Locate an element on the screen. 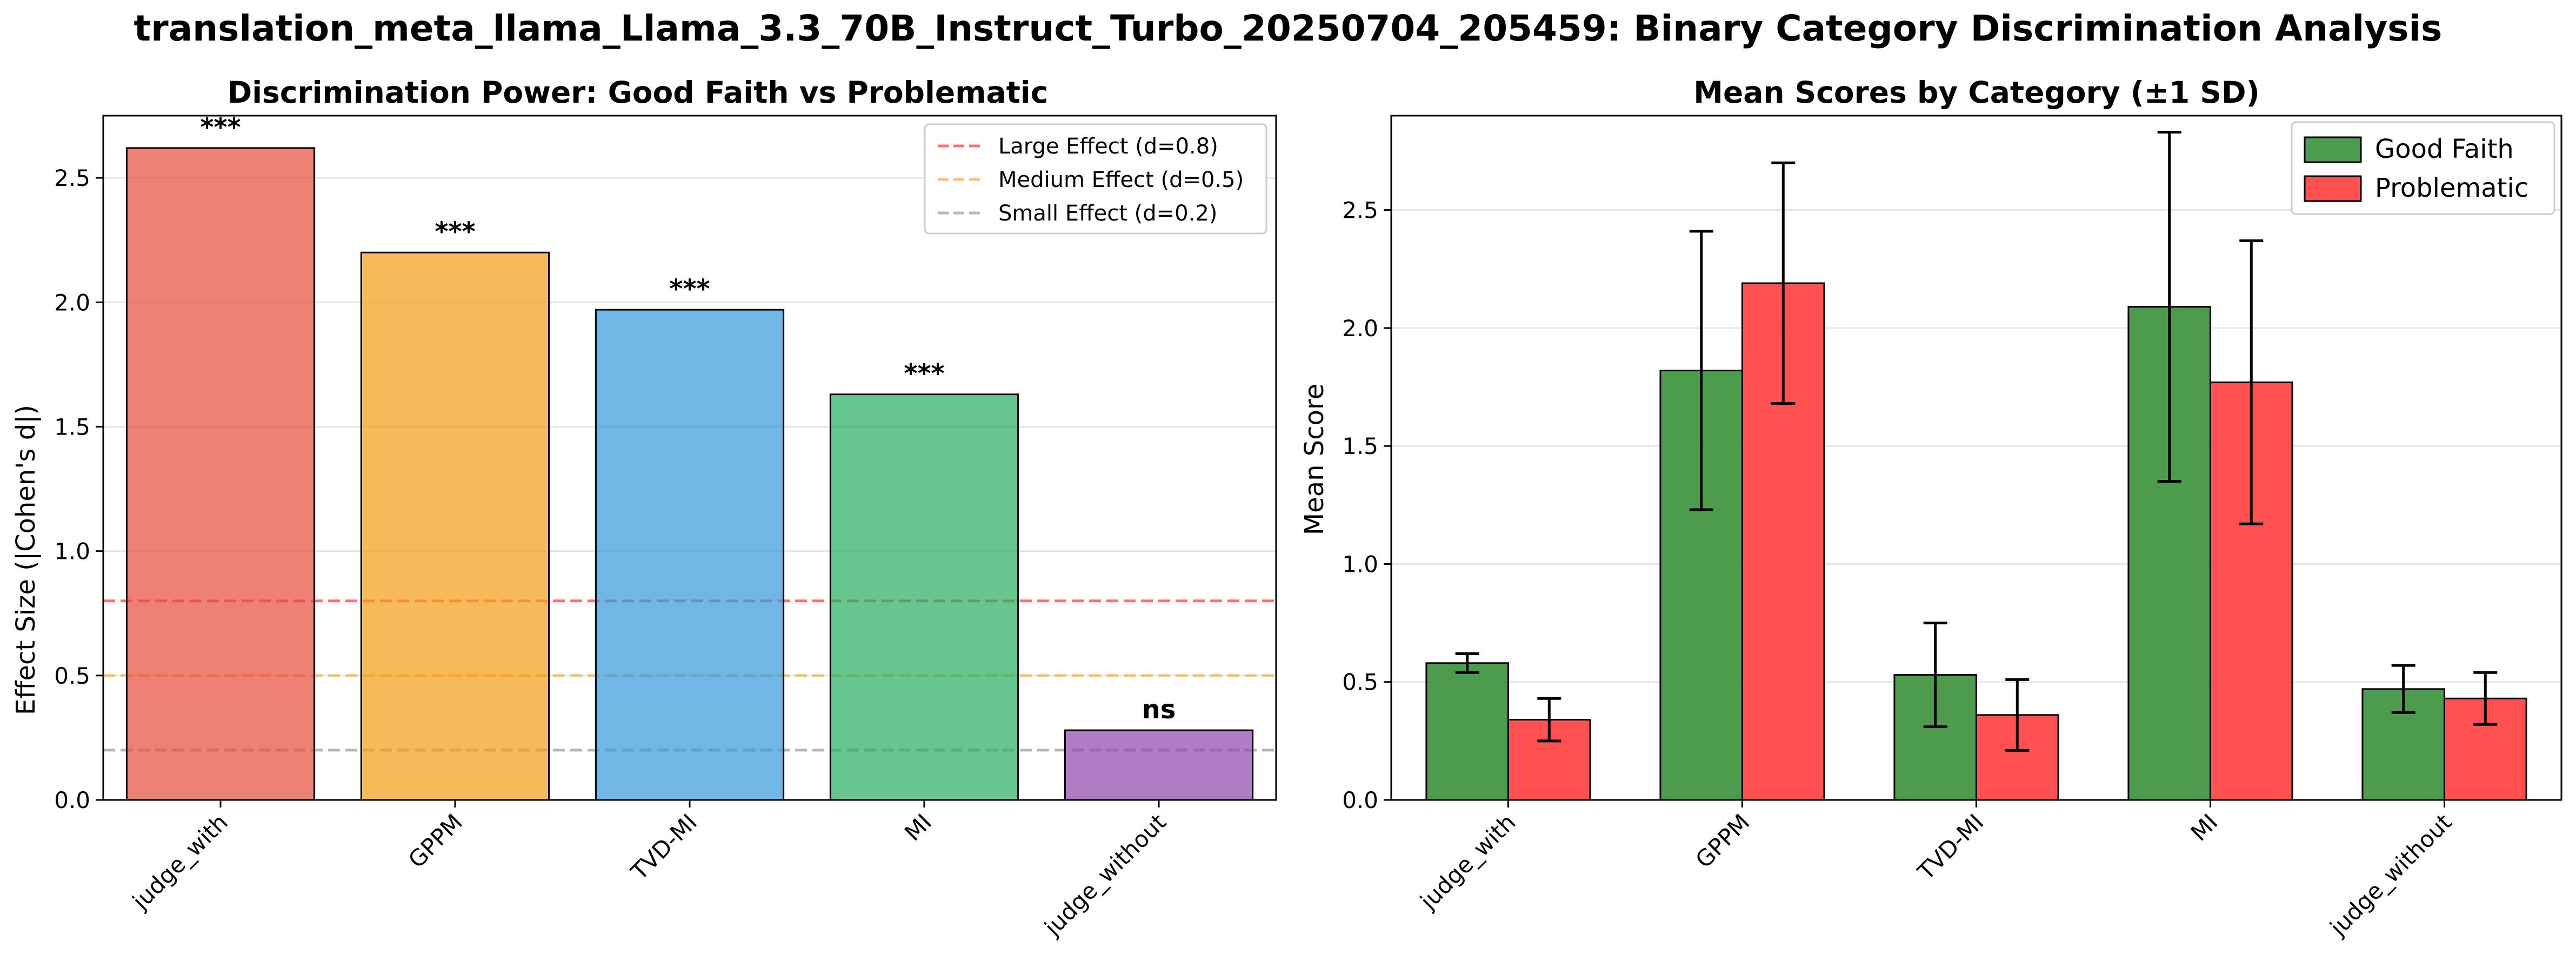  mean-scores-y-tick-label: 2.5 is located at coordinates (1360, 210).